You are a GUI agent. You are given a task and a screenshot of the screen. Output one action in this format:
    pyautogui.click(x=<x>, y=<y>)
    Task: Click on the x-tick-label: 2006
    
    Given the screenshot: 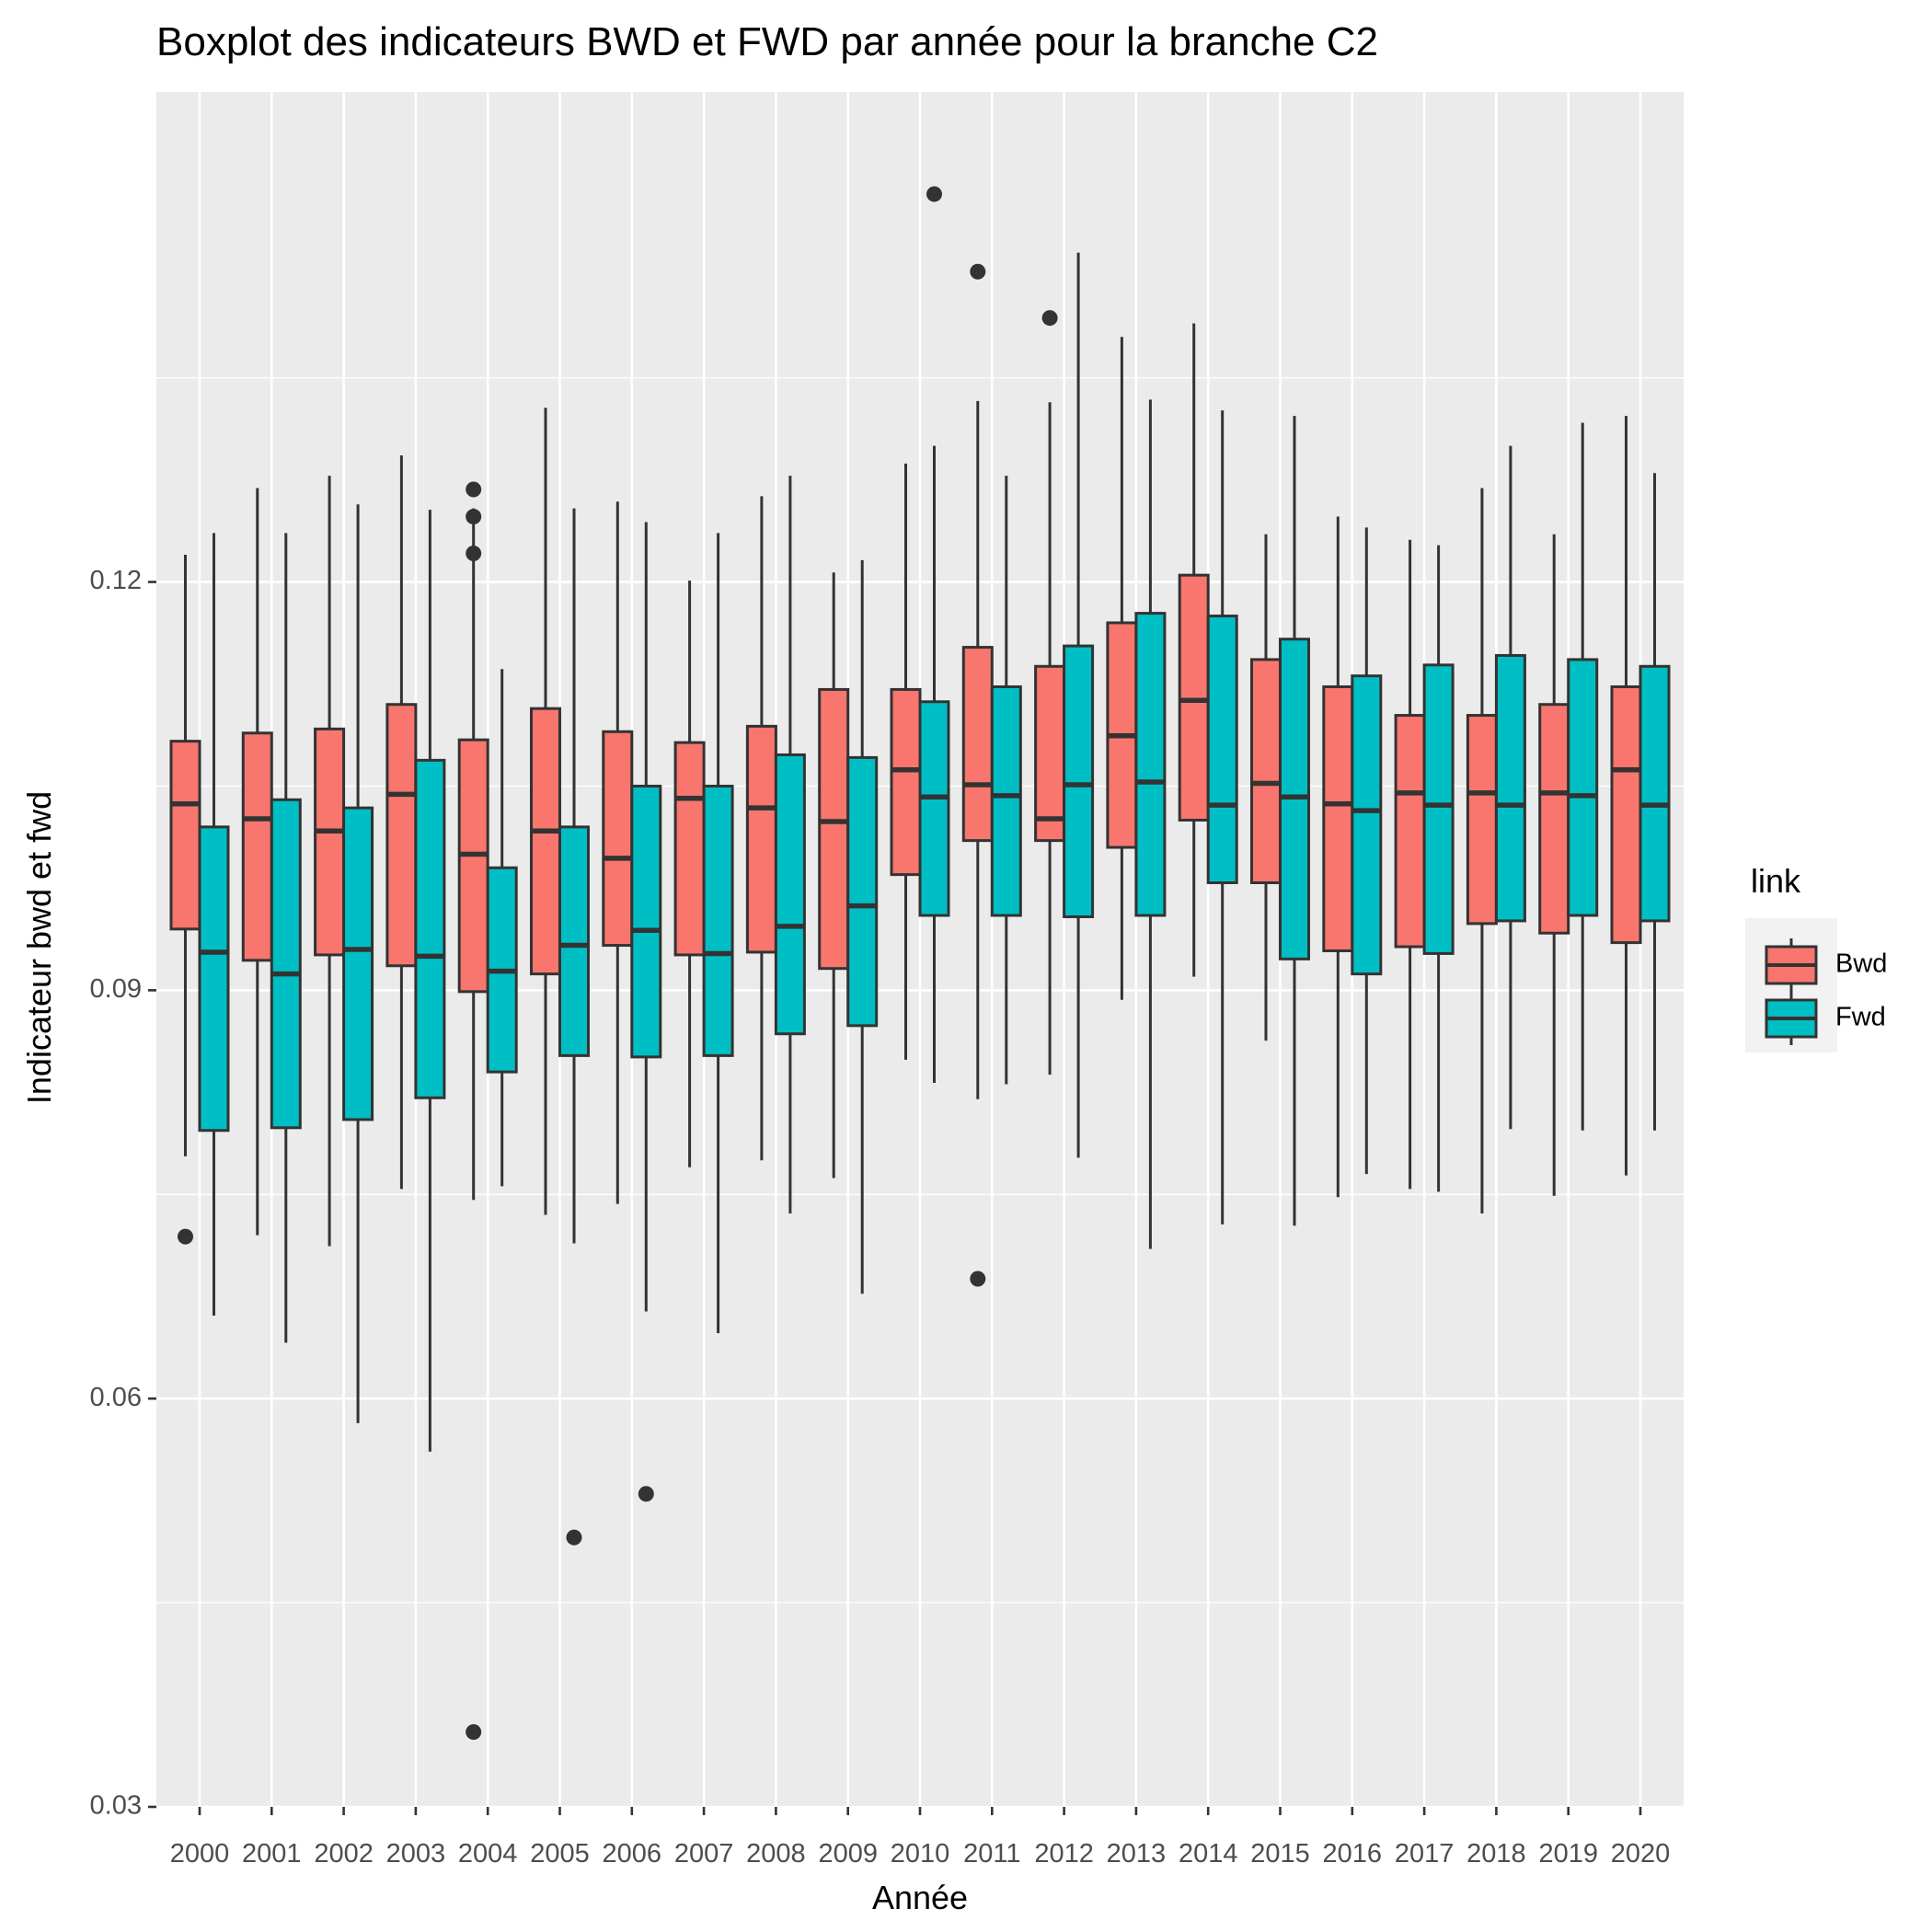 What is the action you would take?
    pyautogui.click(x=632, y=1854)
    